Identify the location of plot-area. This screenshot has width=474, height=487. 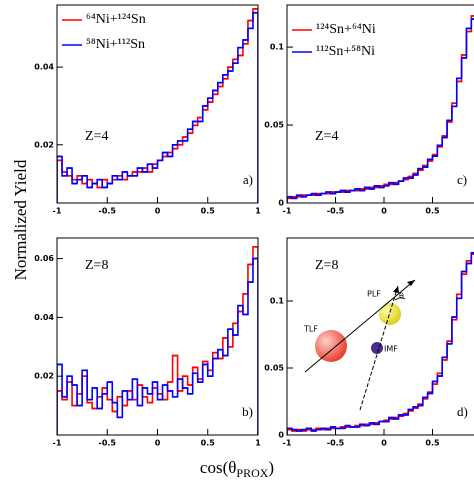
(380, 343).